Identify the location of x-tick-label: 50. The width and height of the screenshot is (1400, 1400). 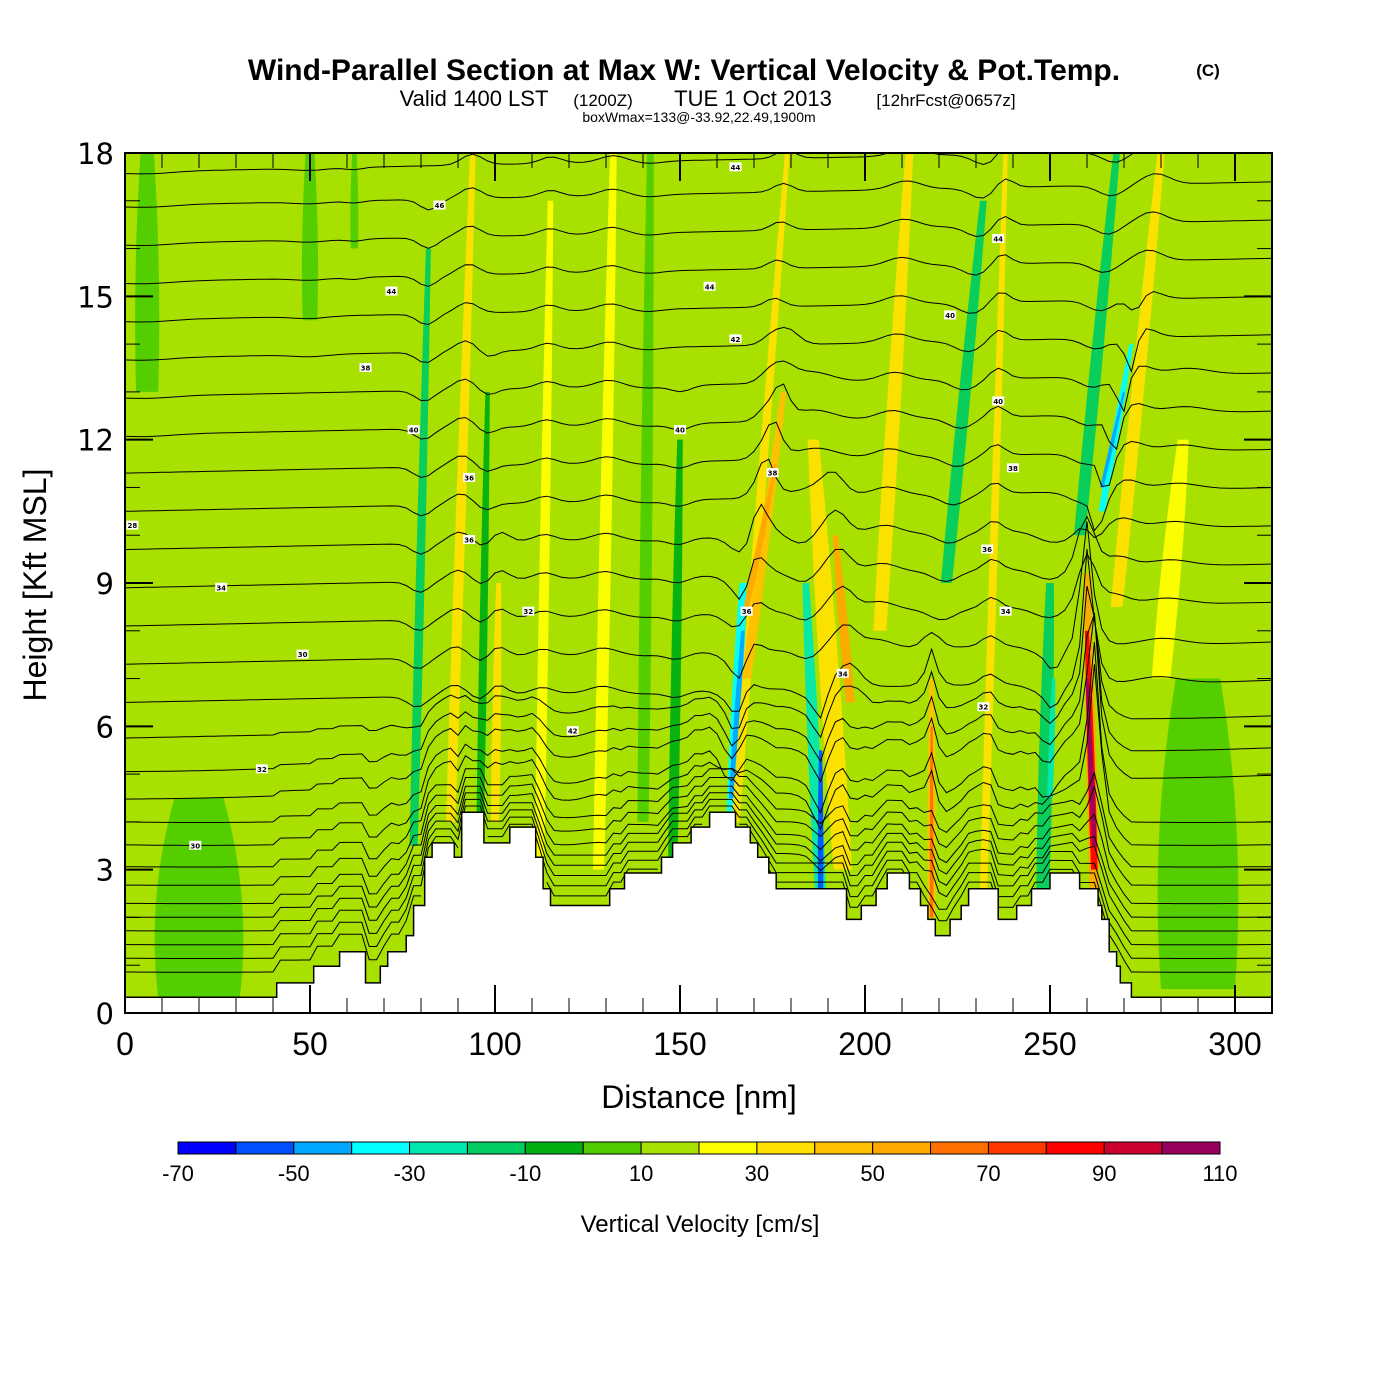
(310, 1044).